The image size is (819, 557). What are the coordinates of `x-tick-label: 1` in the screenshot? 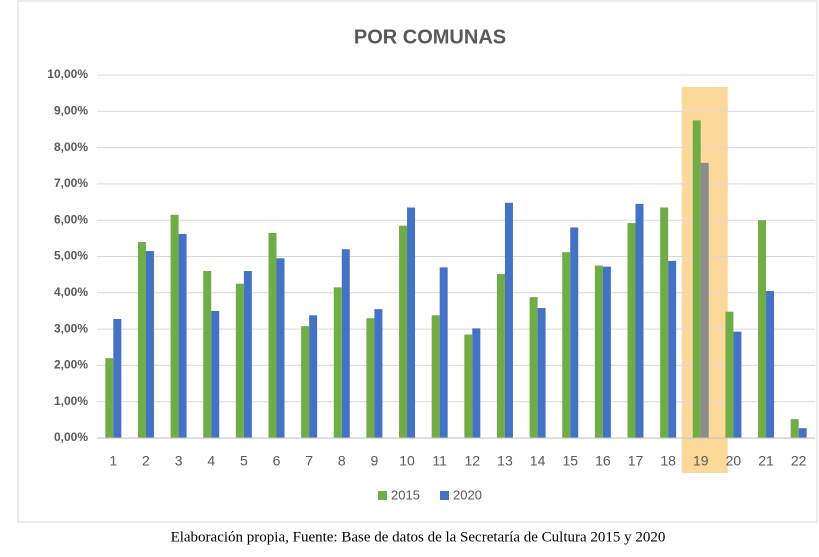 It's located at (113, 461).